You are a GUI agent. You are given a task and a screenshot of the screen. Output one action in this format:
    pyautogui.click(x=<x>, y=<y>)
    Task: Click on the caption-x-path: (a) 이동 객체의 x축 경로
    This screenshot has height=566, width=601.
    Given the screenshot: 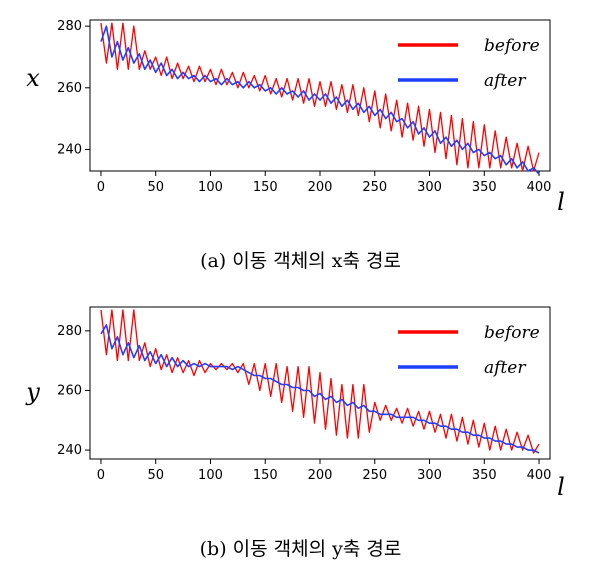 What is the action you would take?
    pyautogui.click(x=300, y=261)
    